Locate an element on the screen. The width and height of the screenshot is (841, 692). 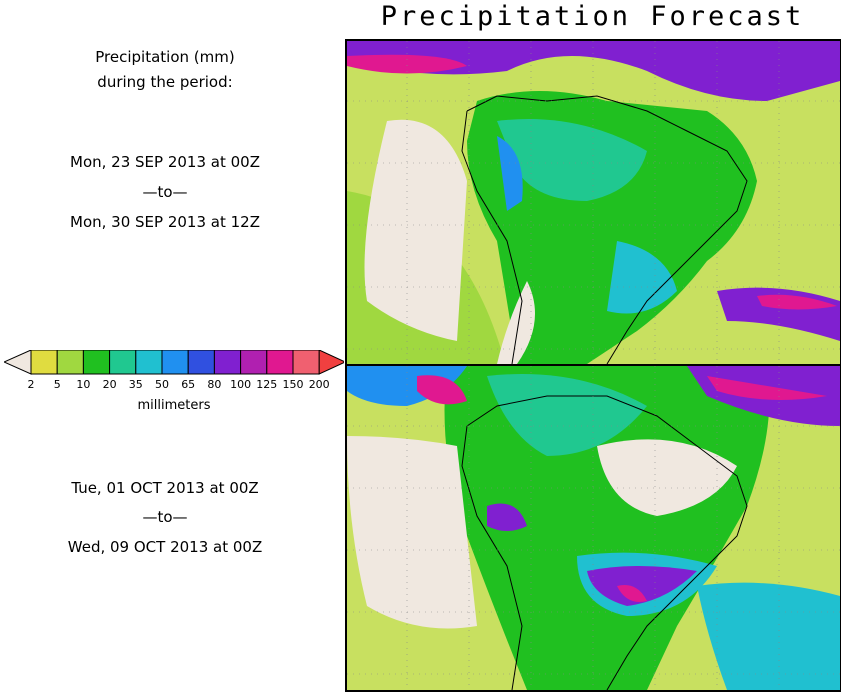
map2-brazil-dry is located at coordinates (667, 477).